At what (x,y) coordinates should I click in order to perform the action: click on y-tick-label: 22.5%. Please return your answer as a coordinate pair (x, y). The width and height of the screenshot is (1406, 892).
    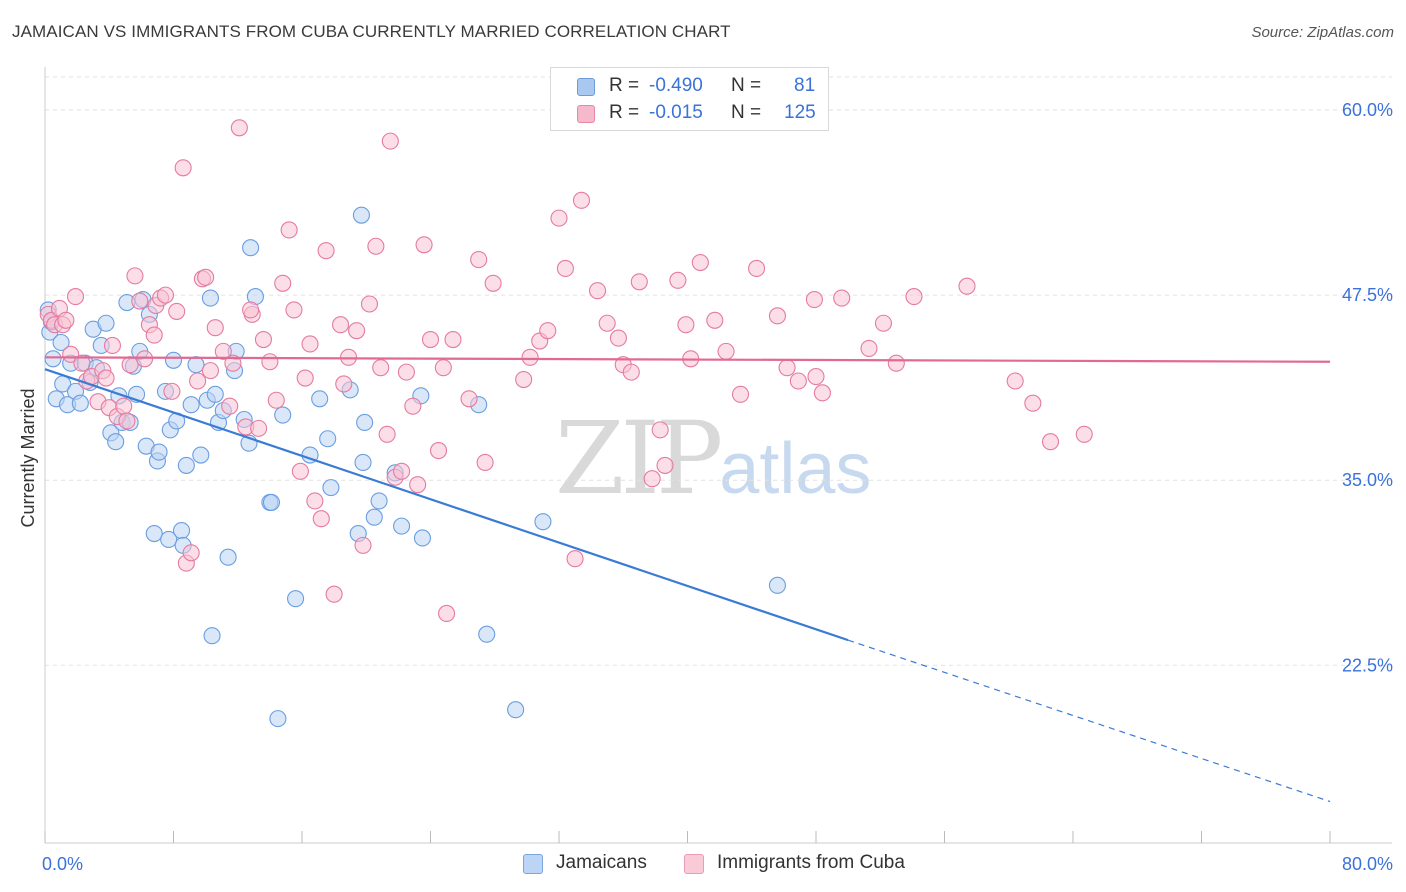
    Looking at the image, I should click on (1367, 665).